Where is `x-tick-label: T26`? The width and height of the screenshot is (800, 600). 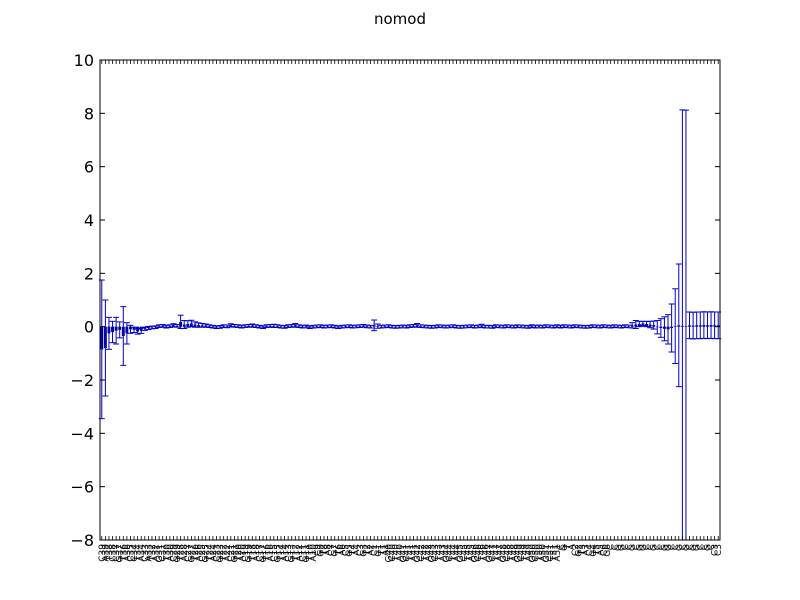
x-tick-label: T26 is located at coordinates (196, 553).